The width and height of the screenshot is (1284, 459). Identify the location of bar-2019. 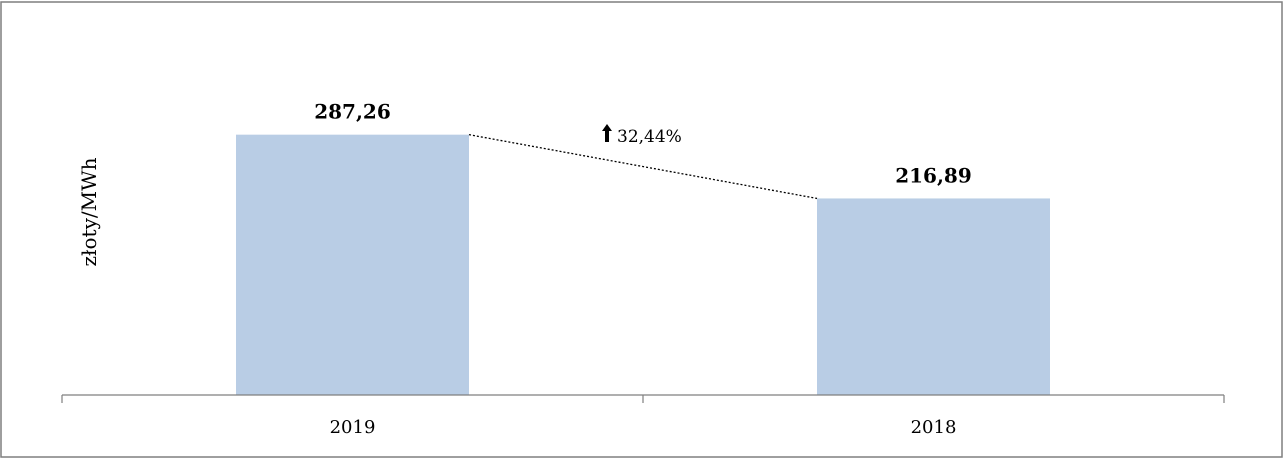
(352, 264).